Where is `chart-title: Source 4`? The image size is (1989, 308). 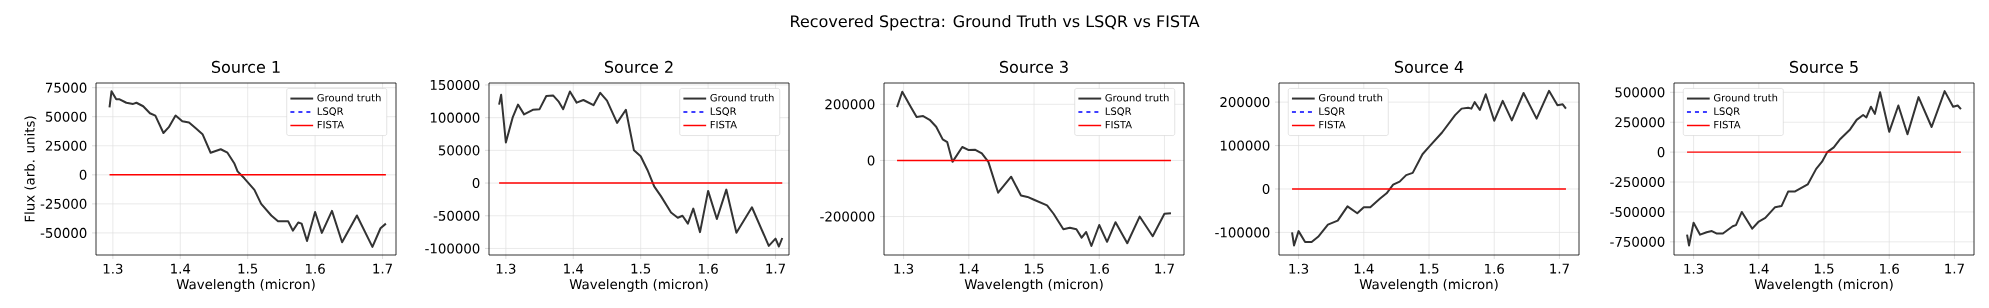
chart-title: Source 4 is located at coordinates (1429, 66).